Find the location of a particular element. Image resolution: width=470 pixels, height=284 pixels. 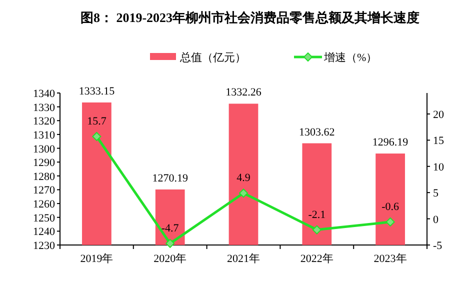

x-tick-label: 2019年 is located at coordinates (97, 259).